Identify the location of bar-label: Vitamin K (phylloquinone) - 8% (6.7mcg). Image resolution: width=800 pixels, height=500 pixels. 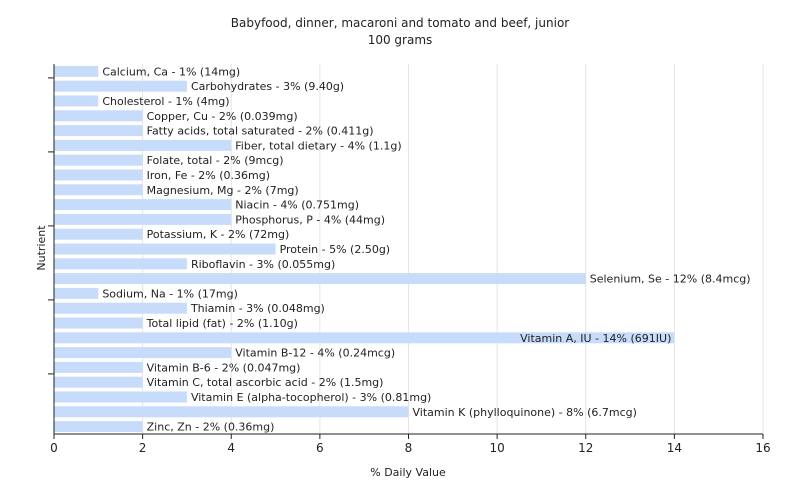
(525, 412).